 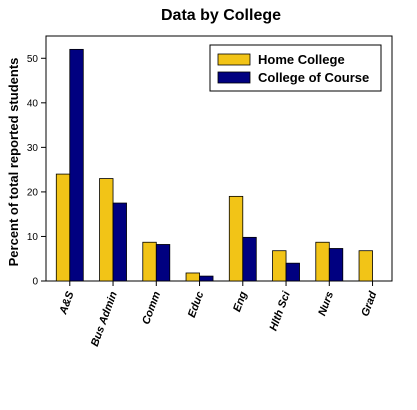 I want to click on x-axis: A&S Bus Admin Comm Educ Eng Hlth Sci Nurs Grad, so click(x=218, y=314).